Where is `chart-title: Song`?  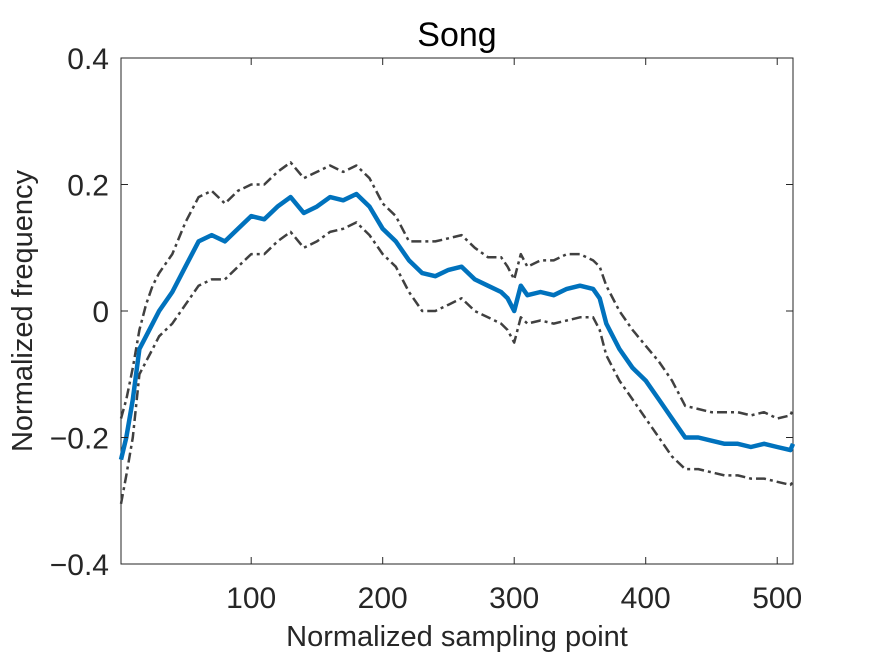 chart-title: Song is located at coordinates (456, 35).